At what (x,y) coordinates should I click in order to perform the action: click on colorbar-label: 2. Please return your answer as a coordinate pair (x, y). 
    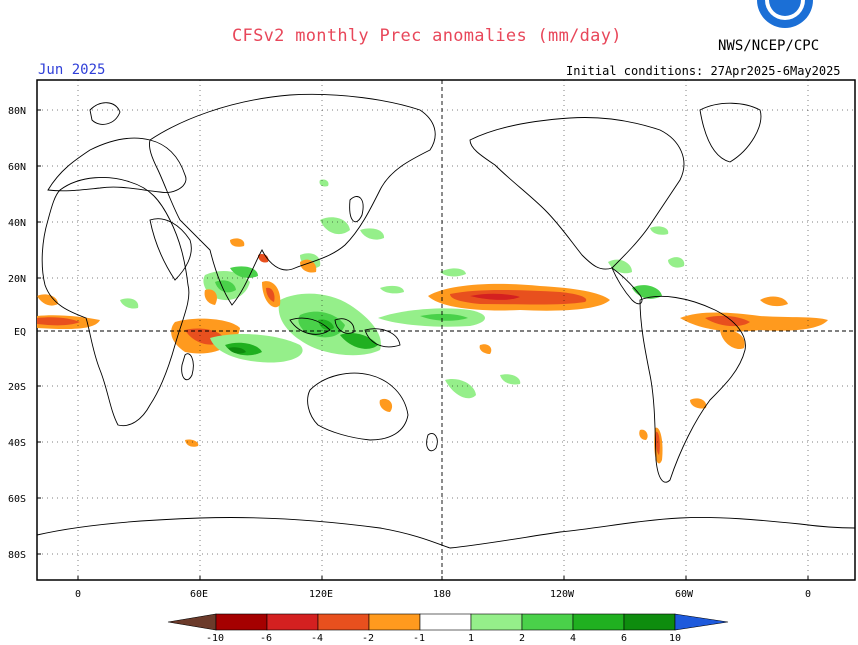
    Looking at the image, I should click on (522, 638).